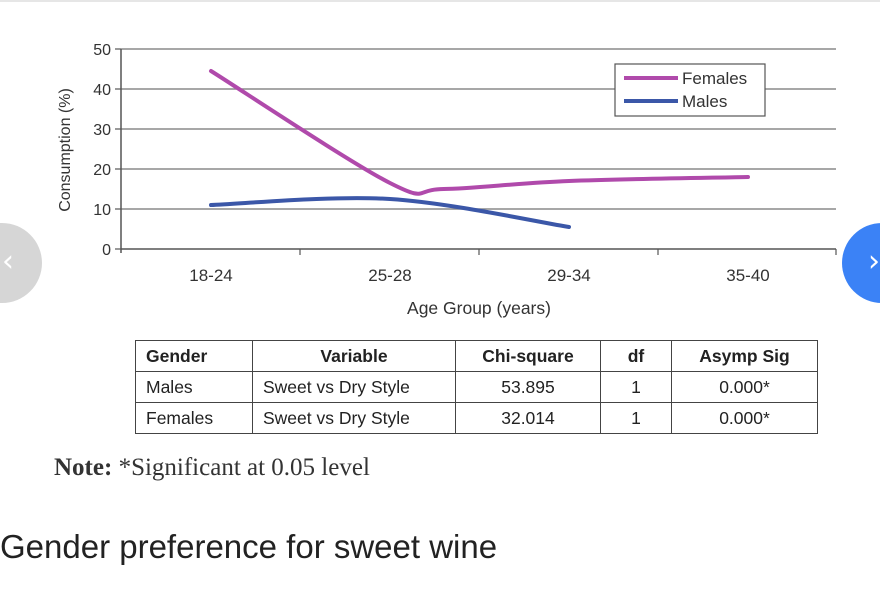  I want to click on y-axis-label: Consumption (%), so click(65, 150).